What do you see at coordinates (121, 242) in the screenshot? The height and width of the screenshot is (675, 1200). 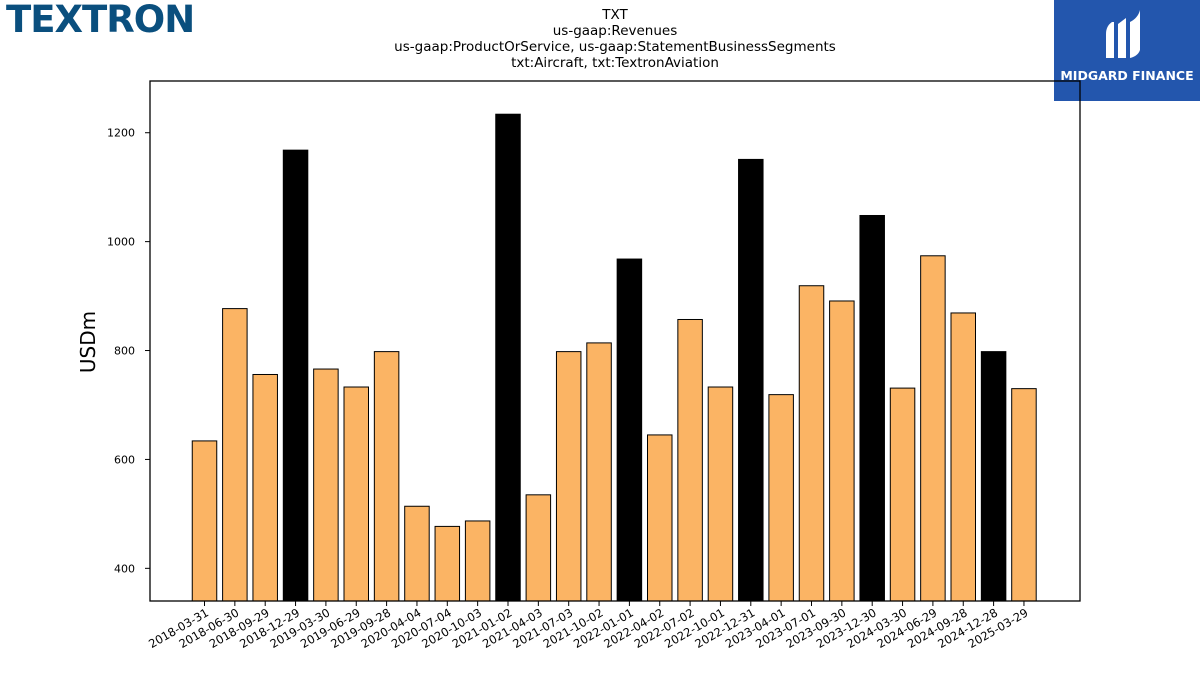 I see `y-tick-label: 1000` at bounding box center [121, 242].